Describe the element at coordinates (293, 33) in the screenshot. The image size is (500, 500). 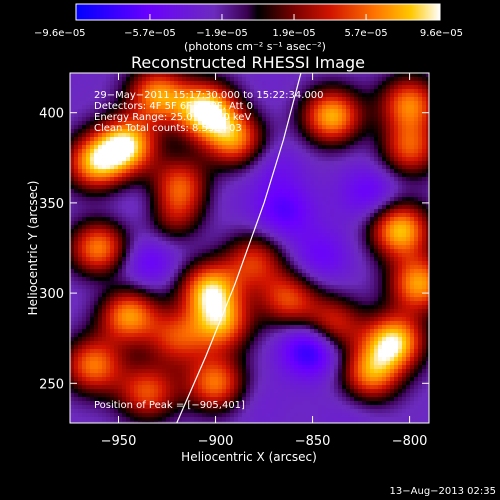
I see `colorbar-tick-label: 1.9e−05` at that location.